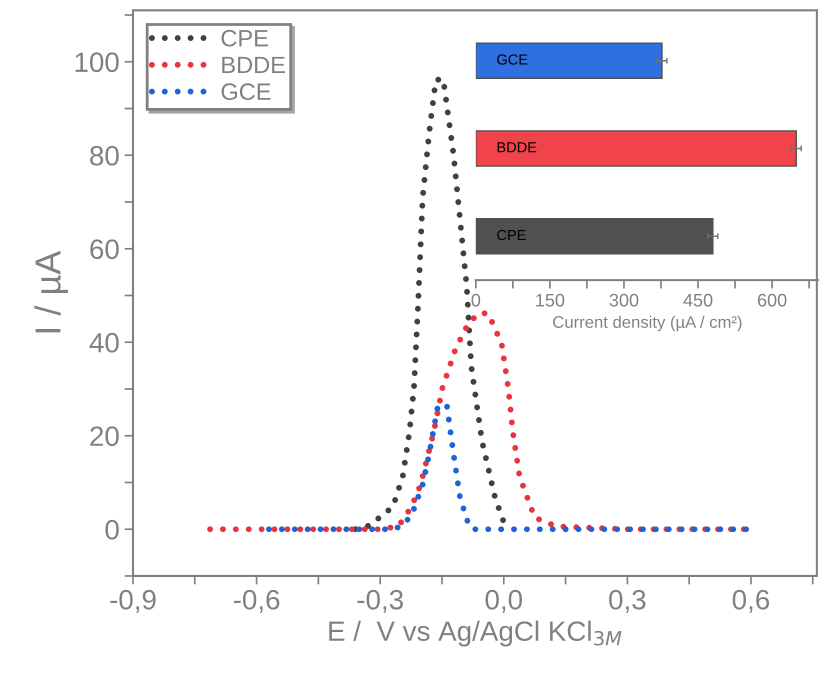  Describe the element at coordinates (476, 300) in the screenshot. I see `x-tick-label: 0` at that location.